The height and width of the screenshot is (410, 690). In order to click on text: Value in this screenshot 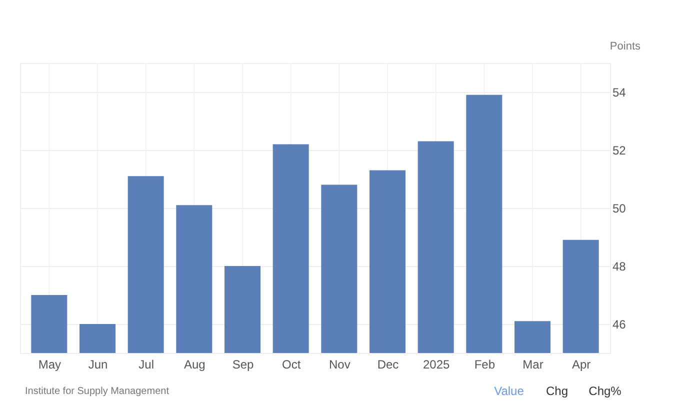, I will do `click(509, 391)`.